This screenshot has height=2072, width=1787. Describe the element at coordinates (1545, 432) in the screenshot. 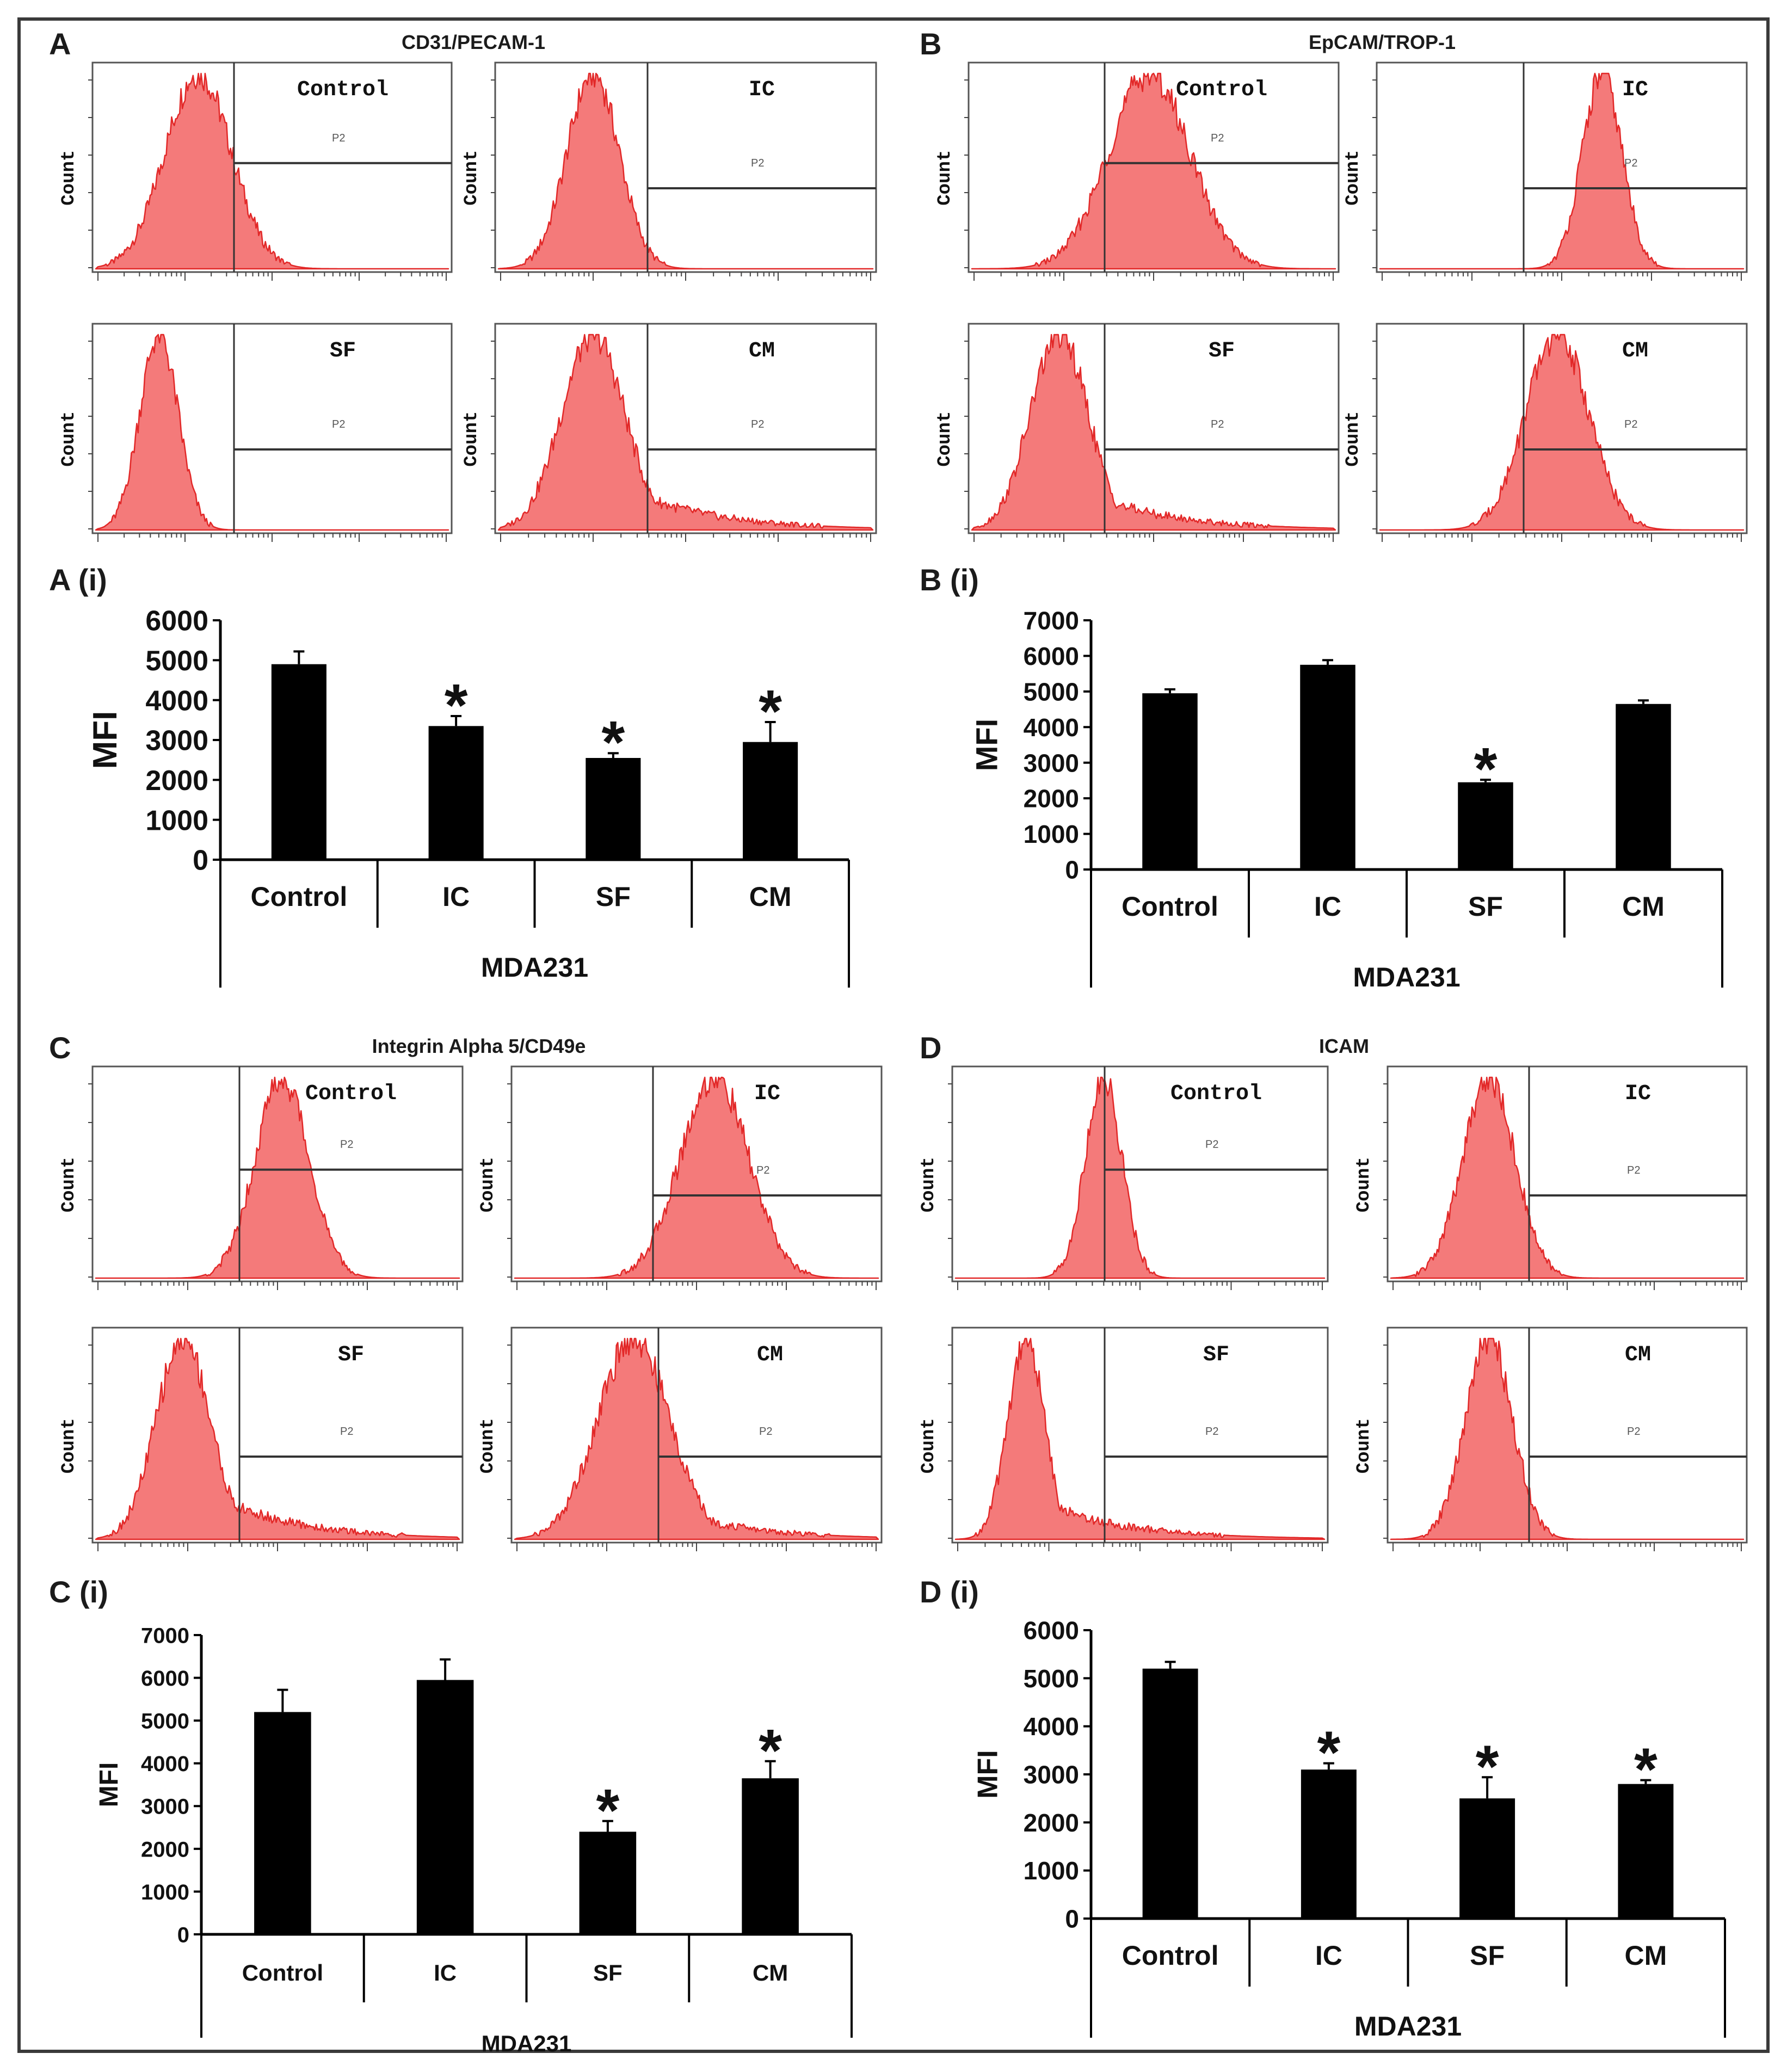

I see `histogram-cm: Count P2 CM` at that location.